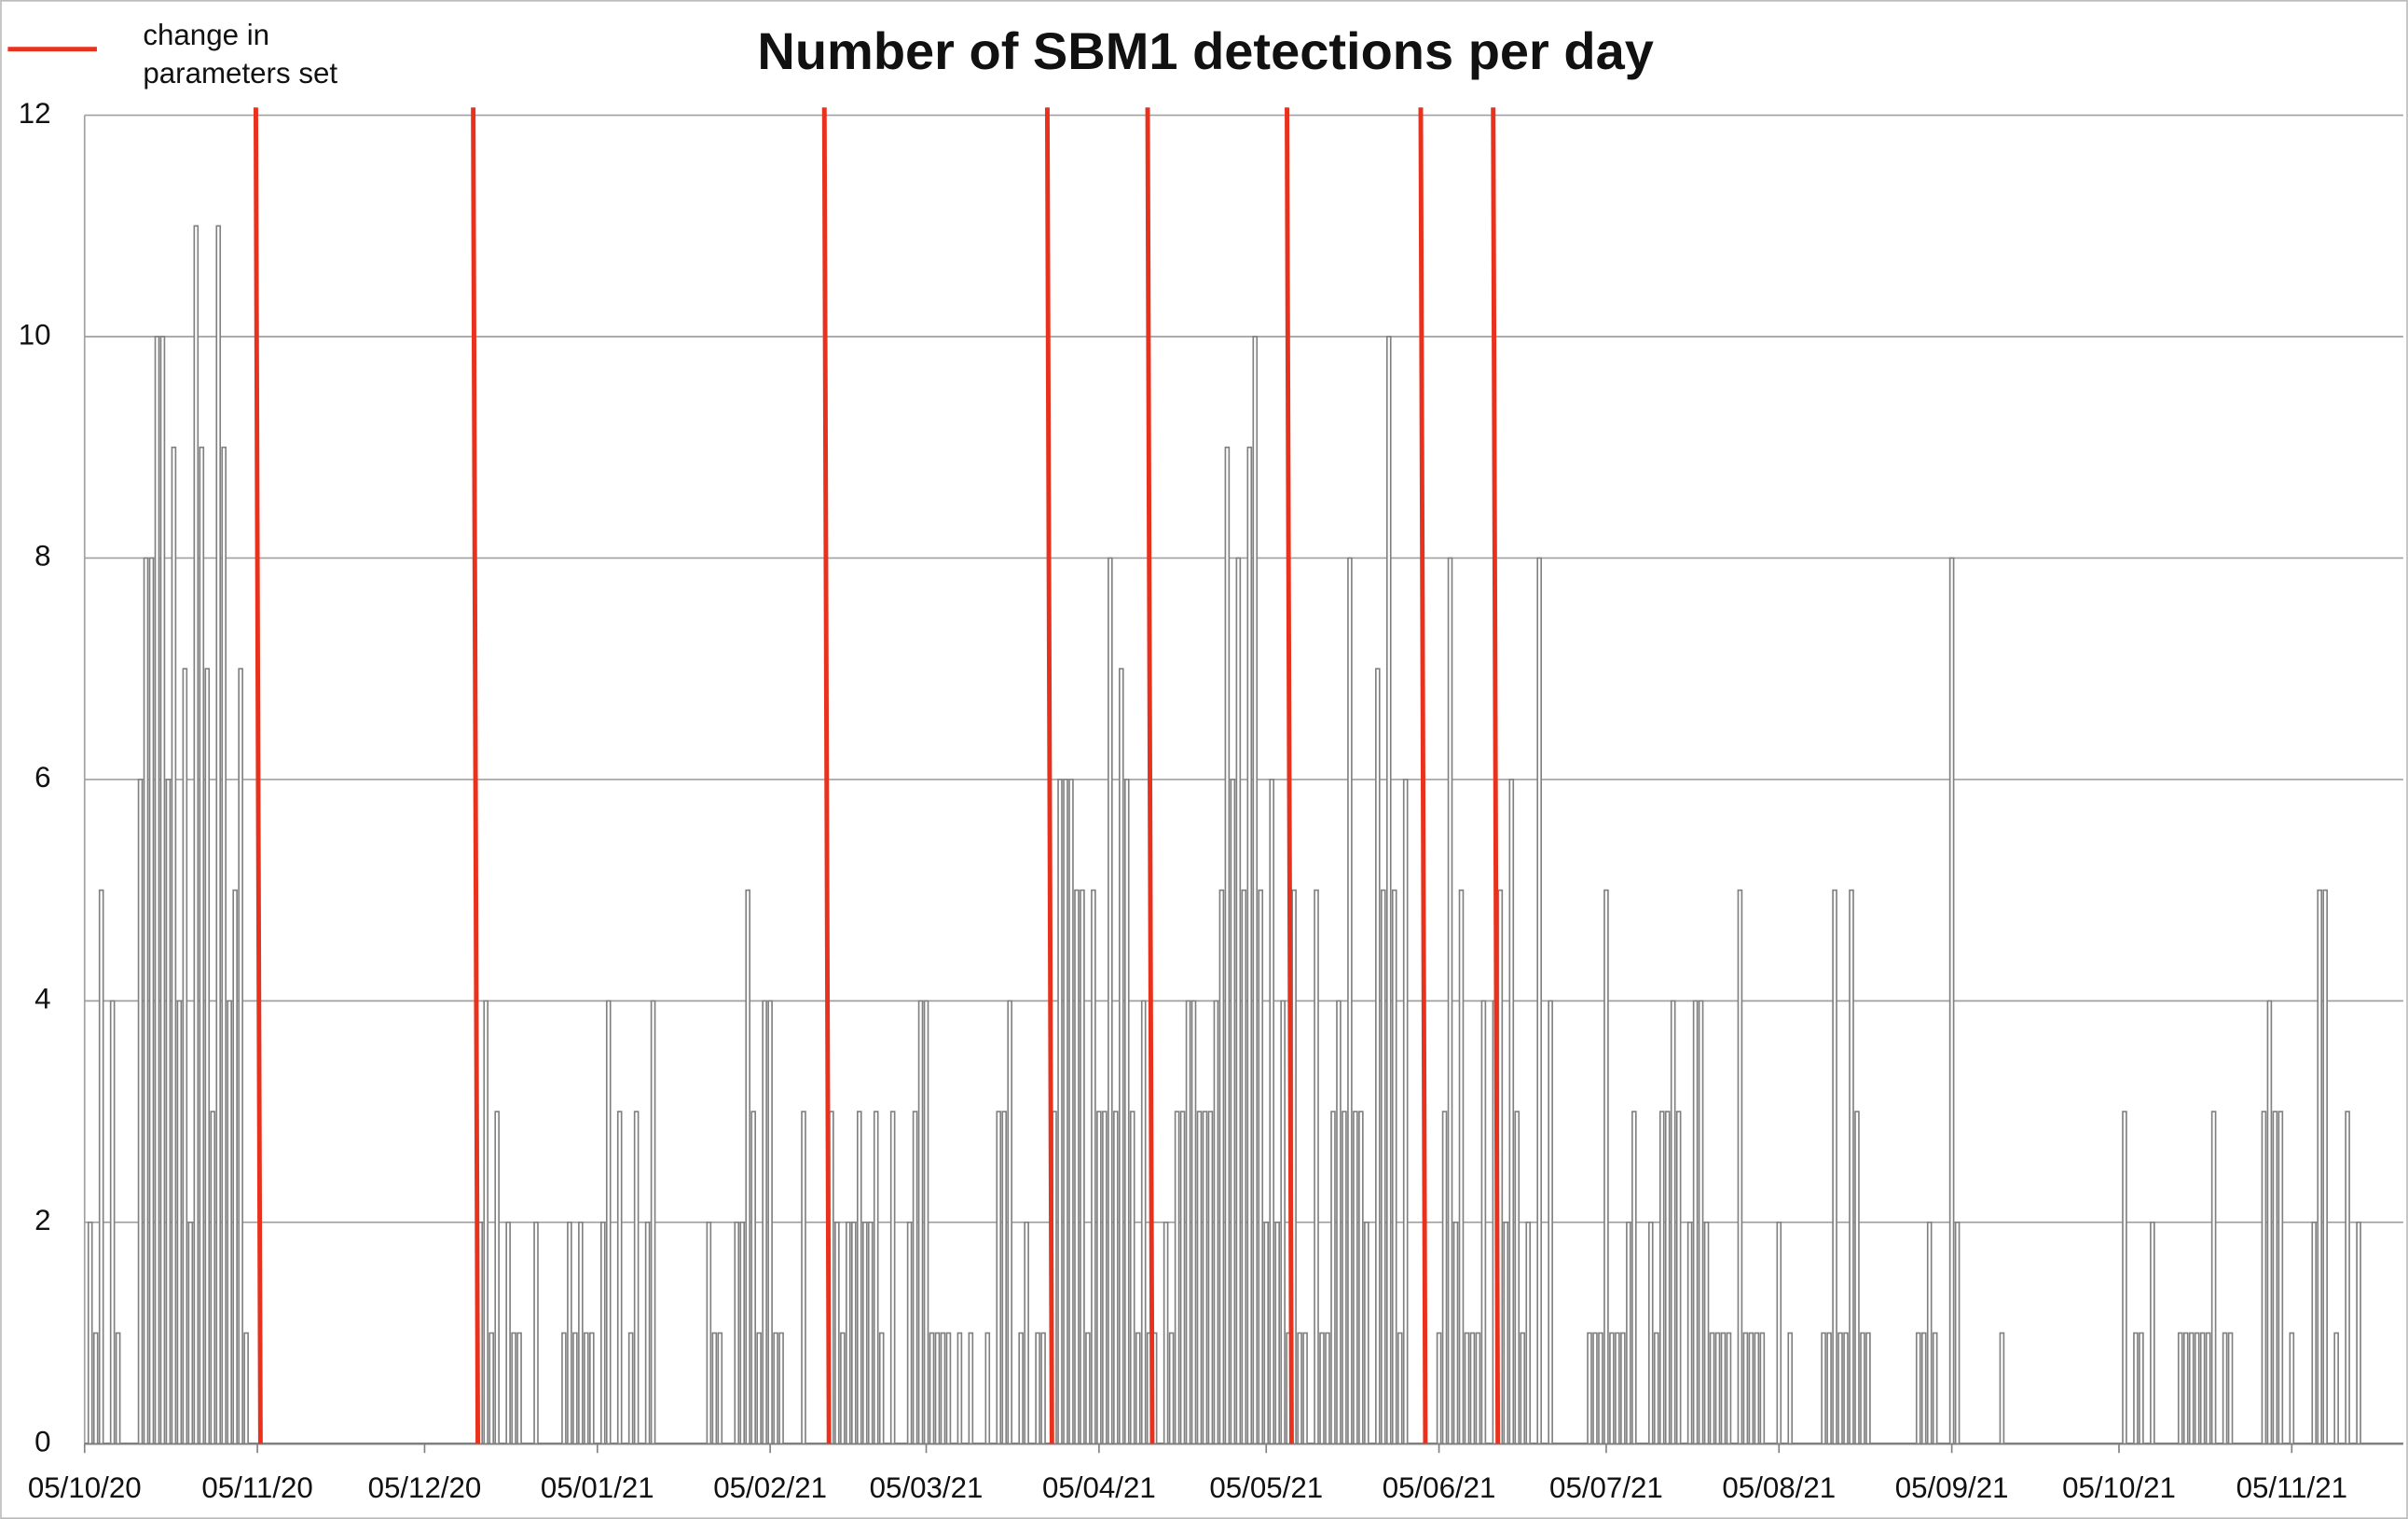  What do you see at coordinates (35, 334) in the screenshot?
I see `y-tick-label: 10` at bounding box center [35, 334].